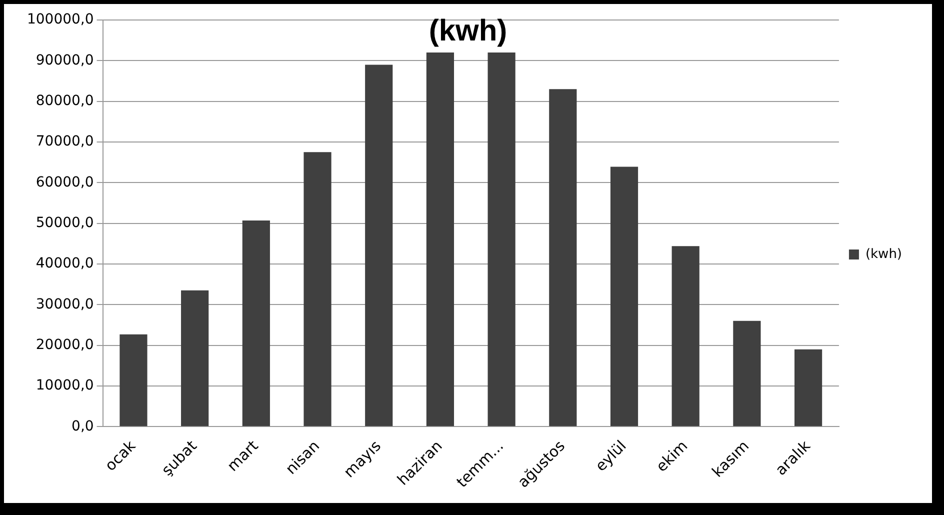  Describe the element at coordinates (83, 426) in the screenshot. I see `y-tick-label: 0,0` at that location.